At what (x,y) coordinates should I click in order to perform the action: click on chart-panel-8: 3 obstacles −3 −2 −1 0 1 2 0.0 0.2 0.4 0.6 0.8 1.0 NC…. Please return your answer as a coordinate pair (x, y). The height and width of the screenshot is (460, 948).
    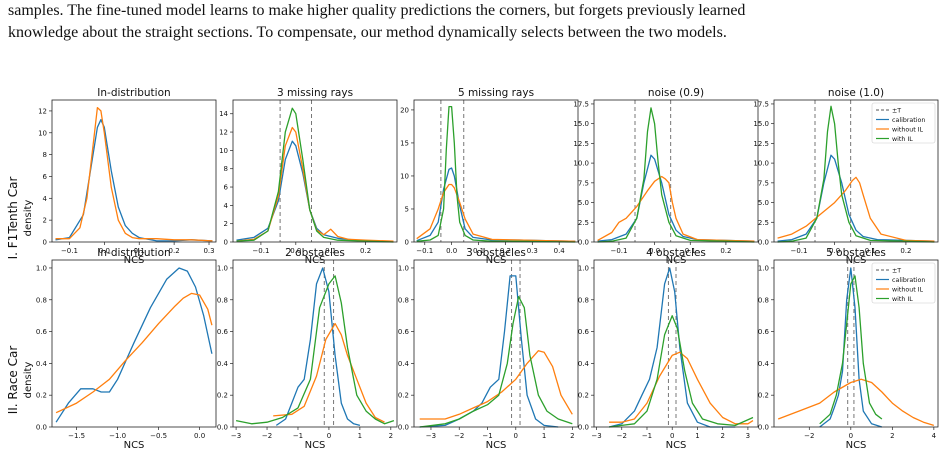
    Looking at the image, I should click on (488, 349).